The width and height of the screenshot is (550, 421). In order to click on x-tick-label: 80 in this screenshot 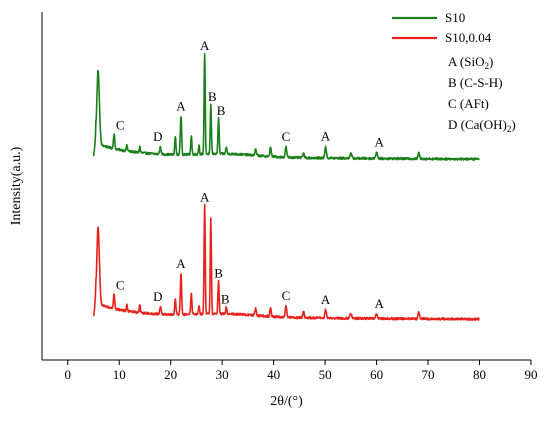, I will do `click(479, 374)`.